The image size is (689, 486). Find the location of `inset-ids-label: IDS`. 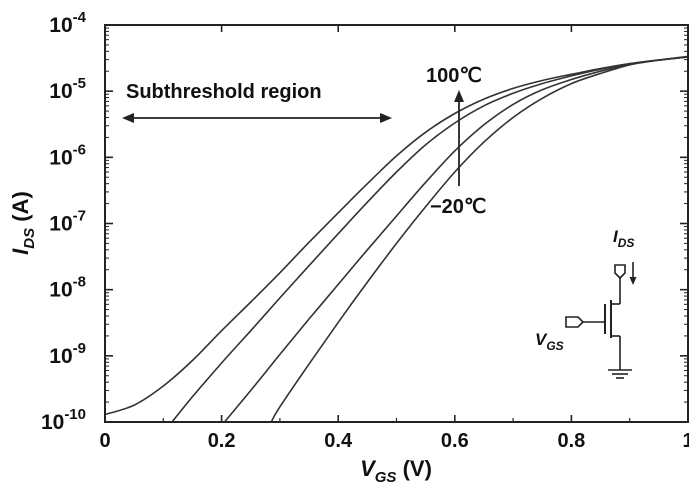

inset-ids-label: IDS is located at coordinates (623, 238).